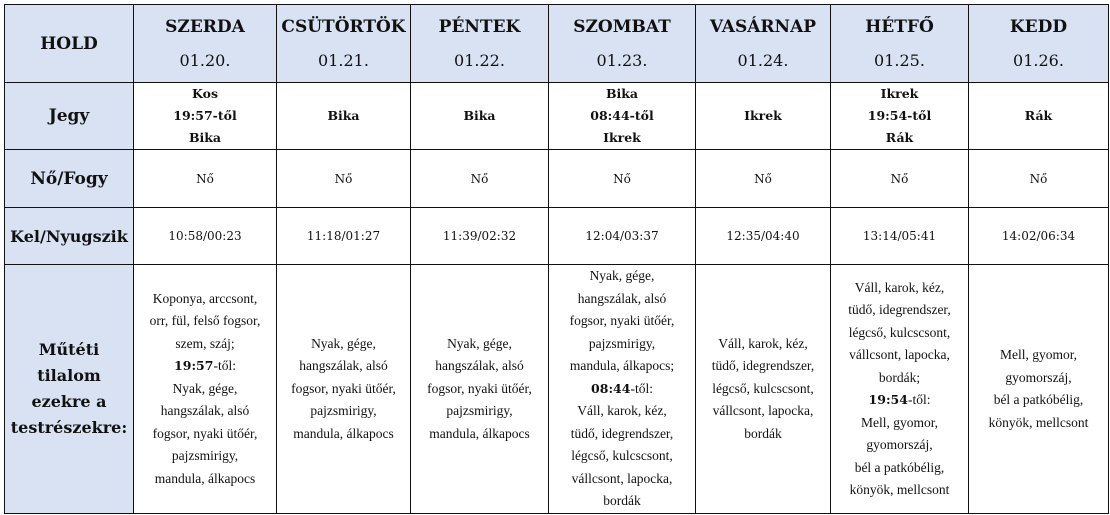 The width and height of the screenshot is (1110, 515). I want to click on day-name: SZERDA, so click(205, 26).